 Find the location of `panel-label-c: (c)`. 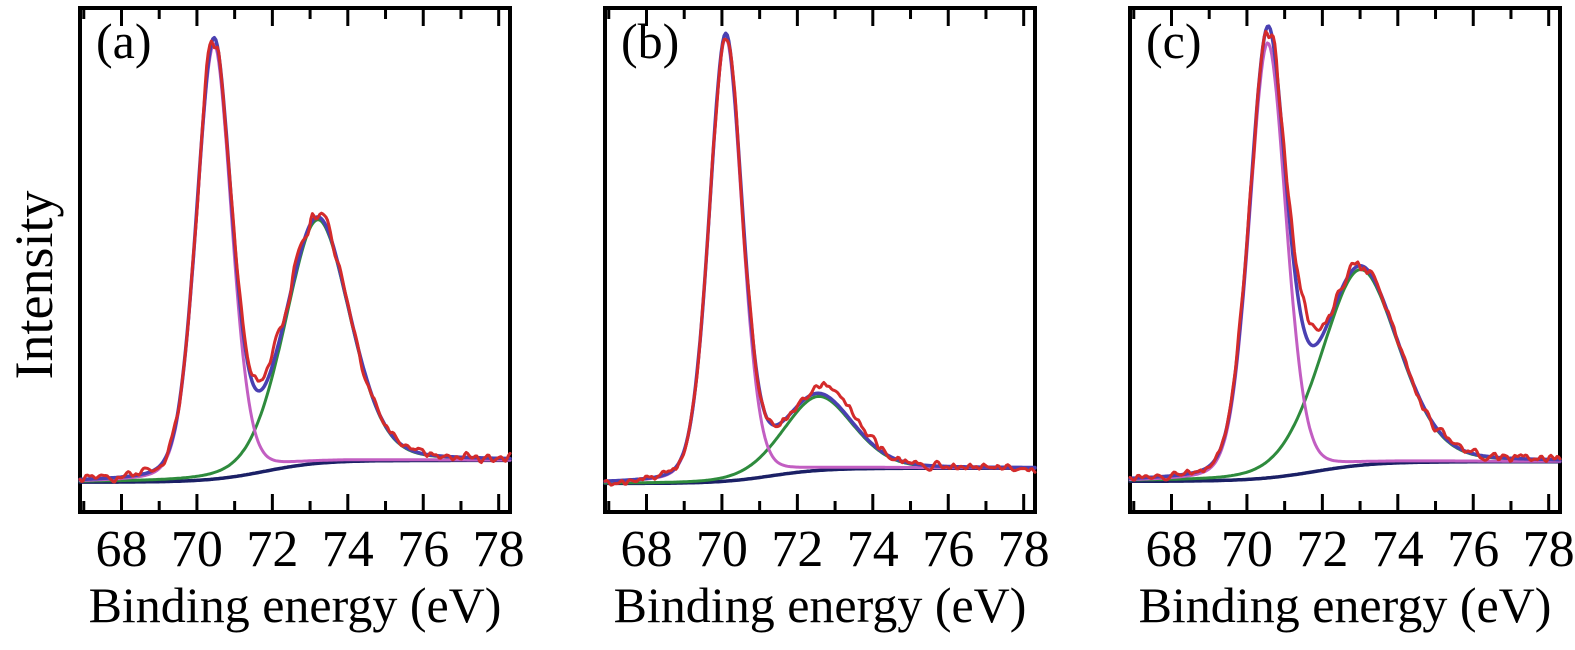

panel-label-c: (c) is located at coordinates (1174, 41).